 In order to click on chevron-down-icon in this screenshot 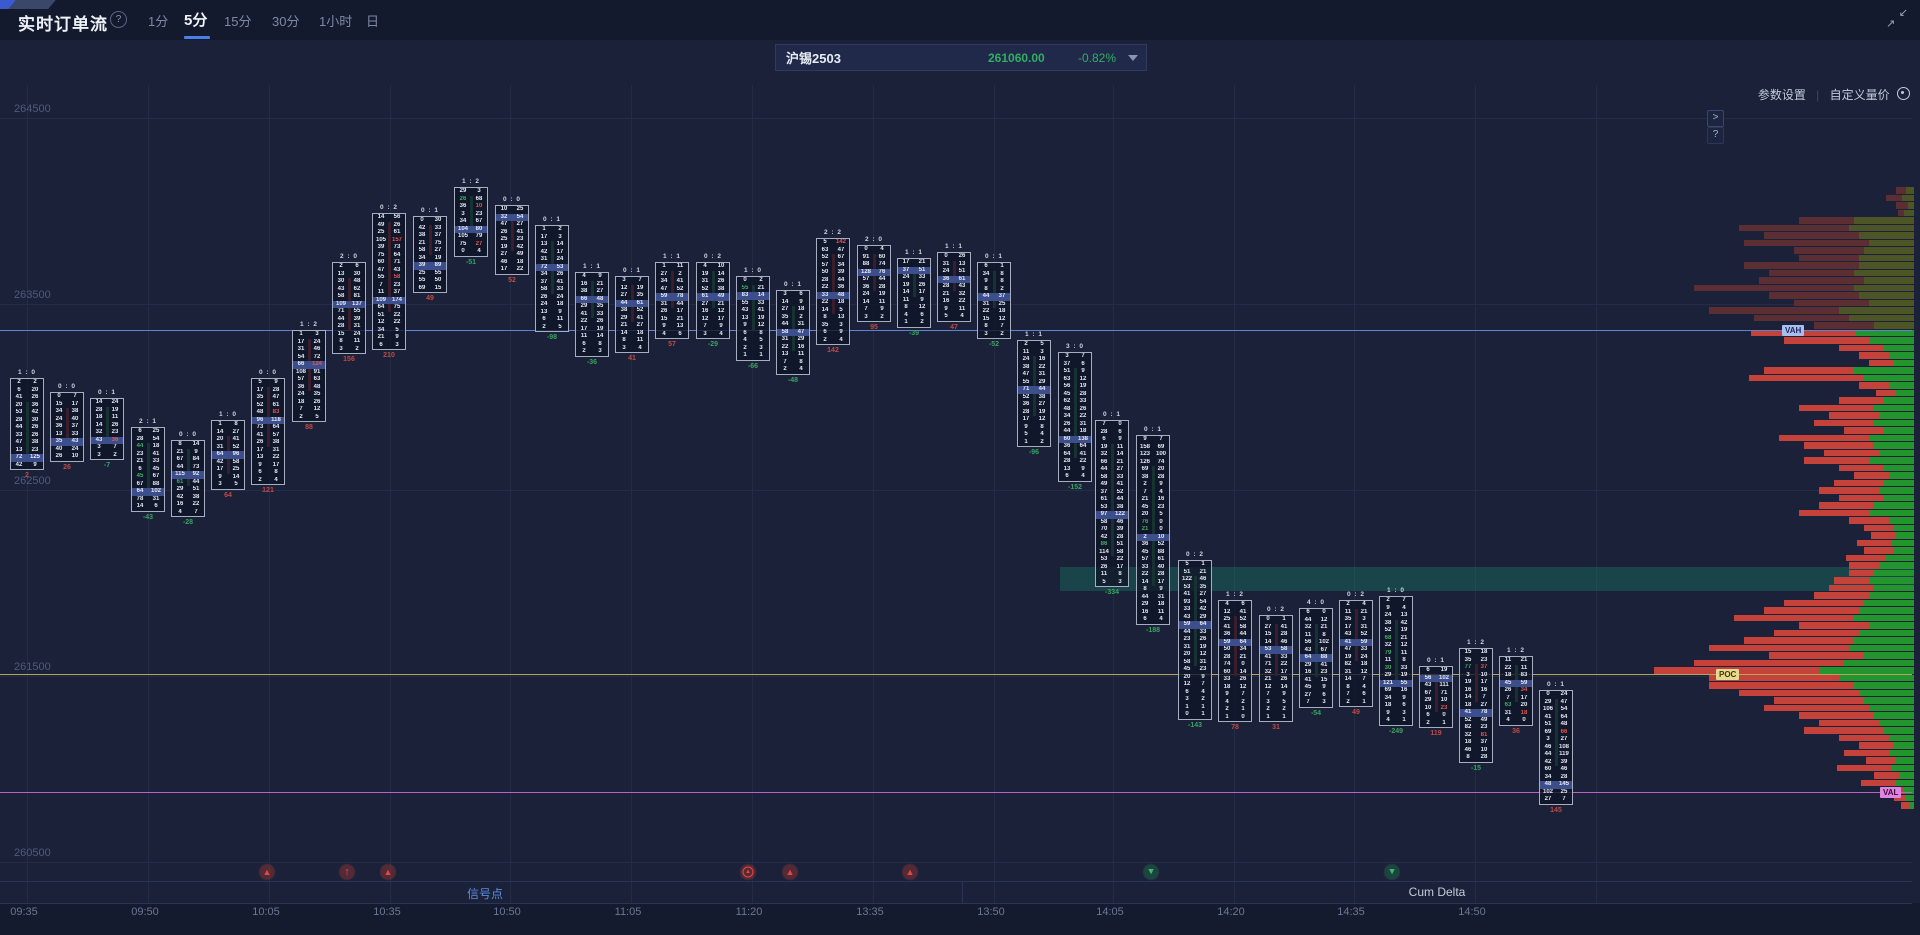, I will do `click(1133, 58)`.